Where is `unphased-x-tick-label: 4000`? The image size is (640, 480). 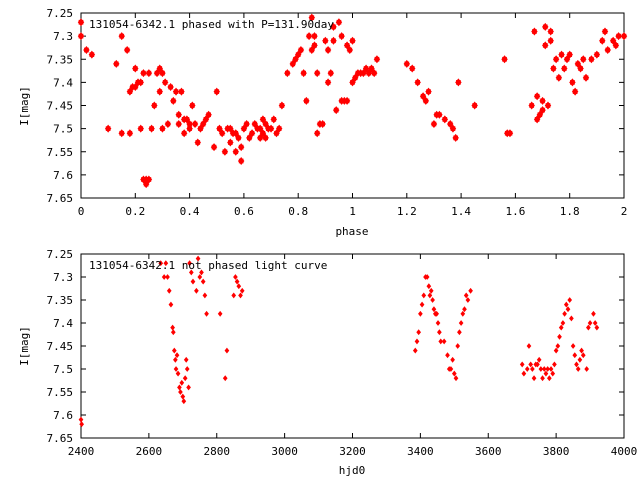 unphased-x-tick-label: 4000 is located at coordinates (624, 451).